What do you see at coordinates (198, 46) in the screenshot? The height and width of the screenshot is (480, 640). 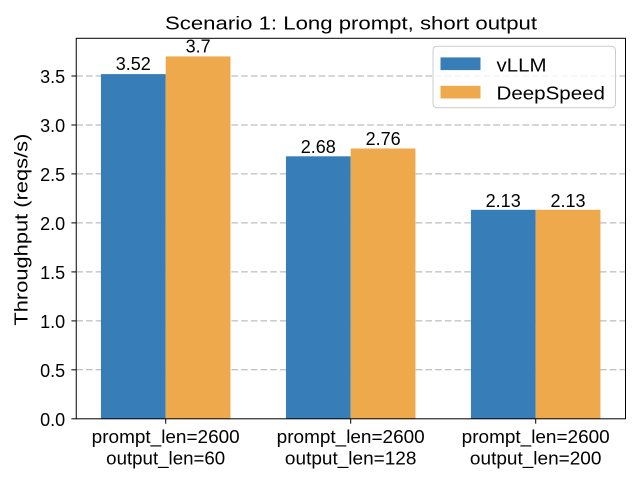 I see `svg-text: 3.7` at bounding box center [198, 46].